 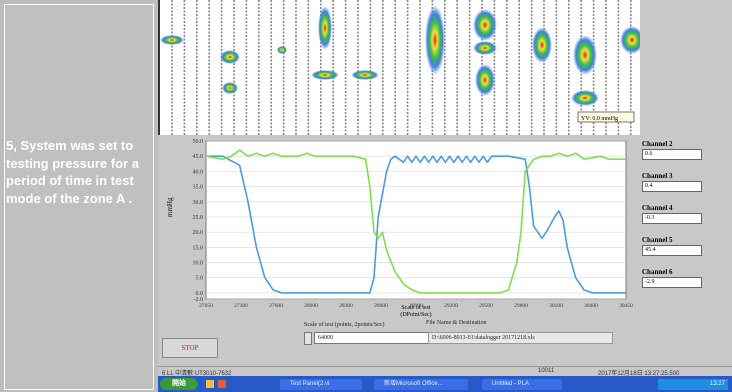 What do you see at coordinates (556, 306) in the screenshot?
I see `x-tick-label: 30100` at bounding box center [556, 306].